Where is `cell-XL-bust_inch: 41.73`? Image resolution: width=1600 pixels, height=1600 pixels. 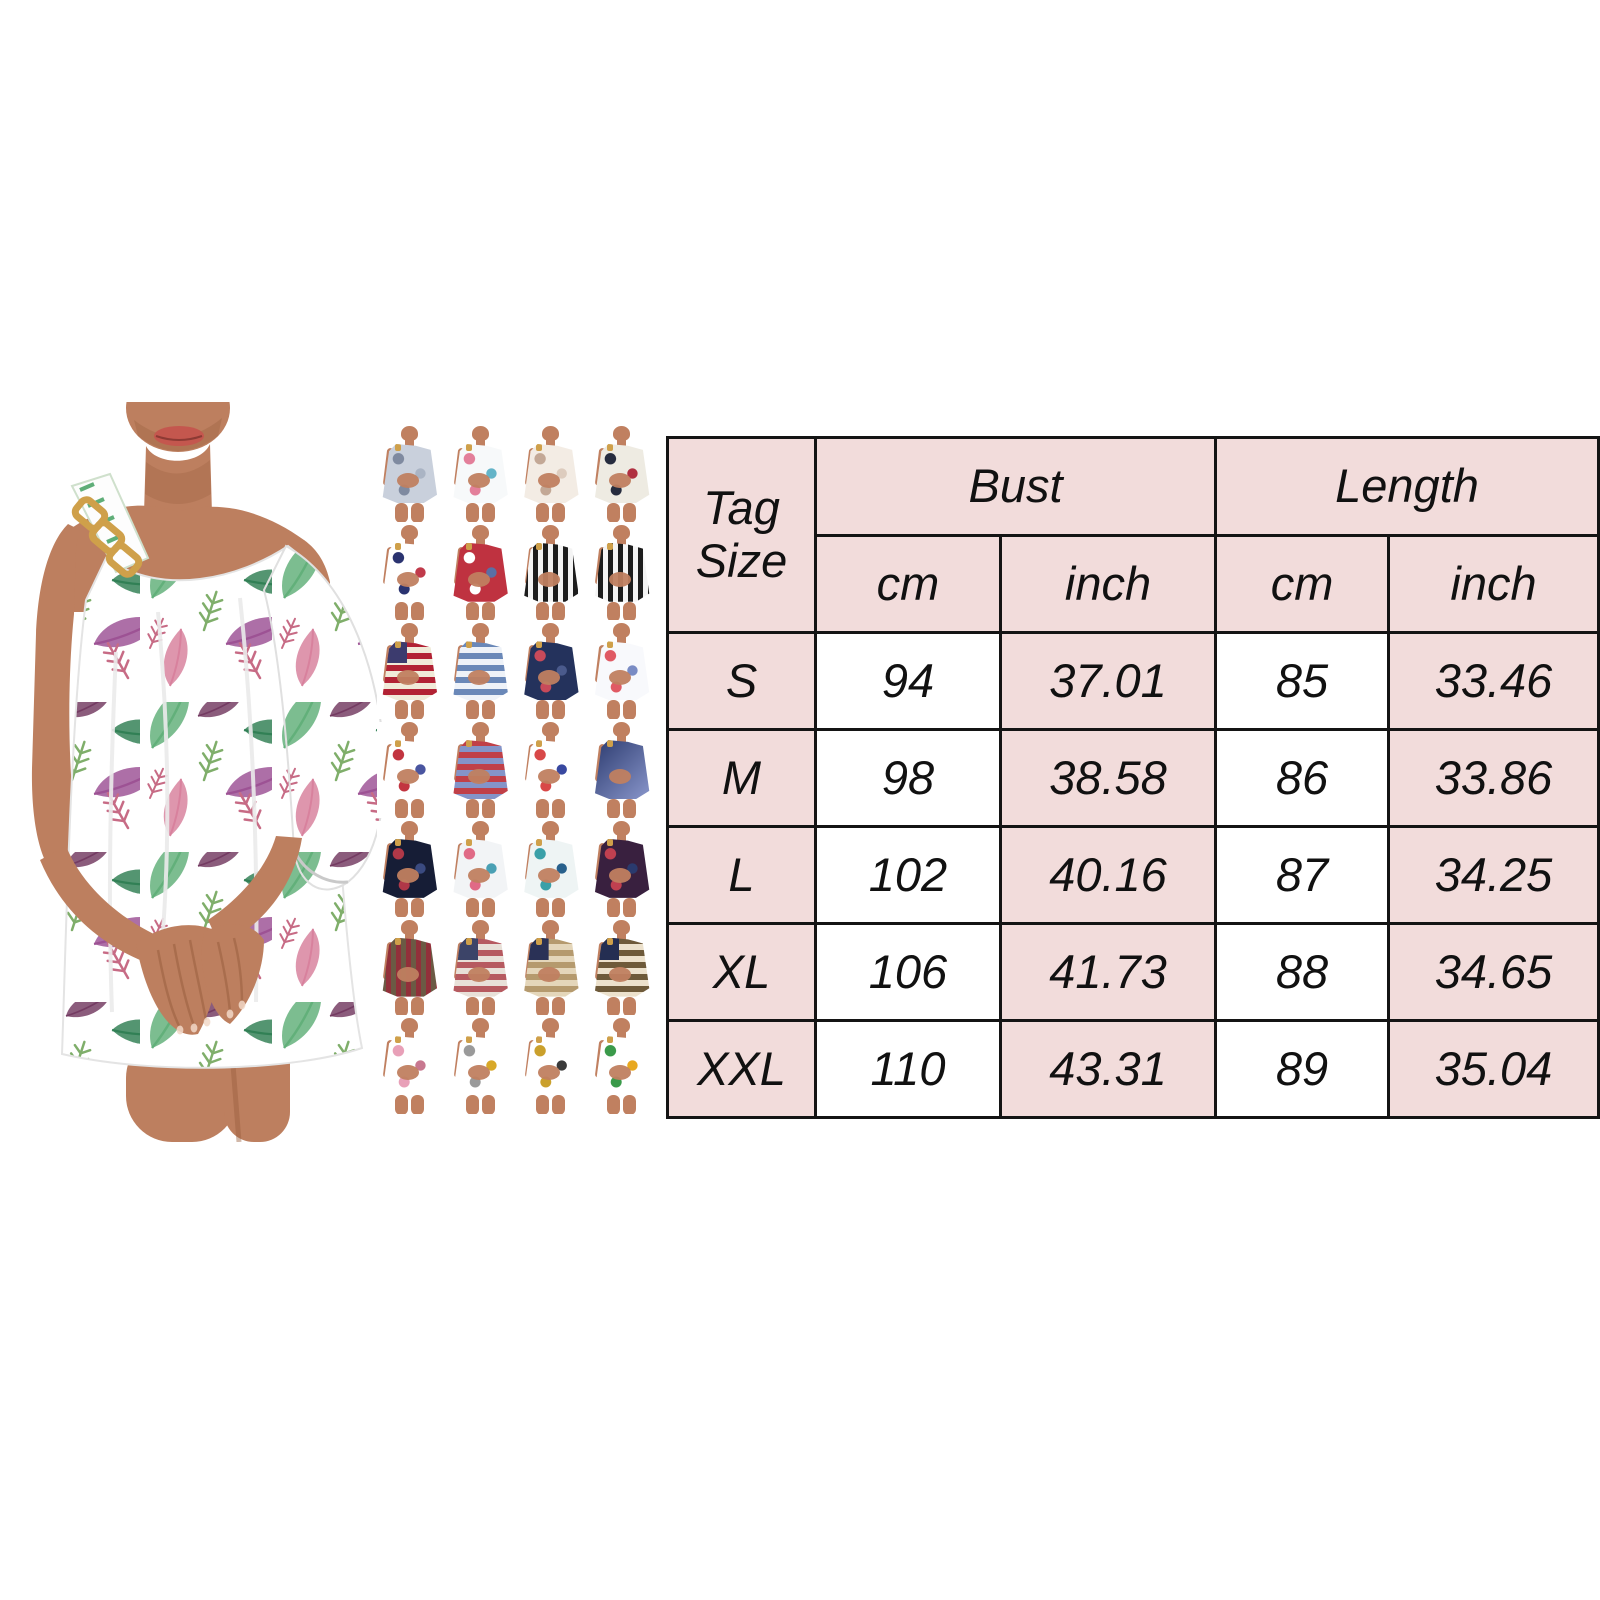 cell-XL-bust_inch: 41.73 is located at coordinates (1108, 972).